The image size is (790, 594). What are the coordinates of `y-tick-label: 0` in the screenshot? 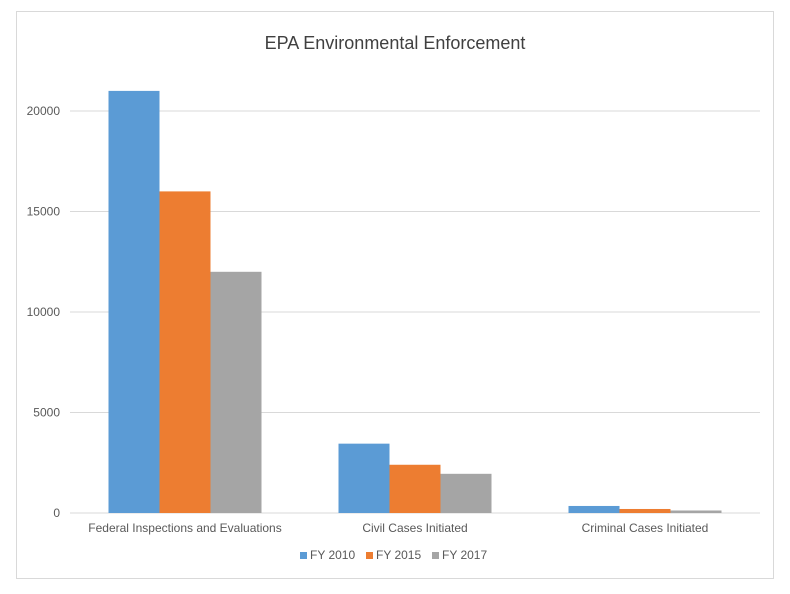 It's located at (56, 513).